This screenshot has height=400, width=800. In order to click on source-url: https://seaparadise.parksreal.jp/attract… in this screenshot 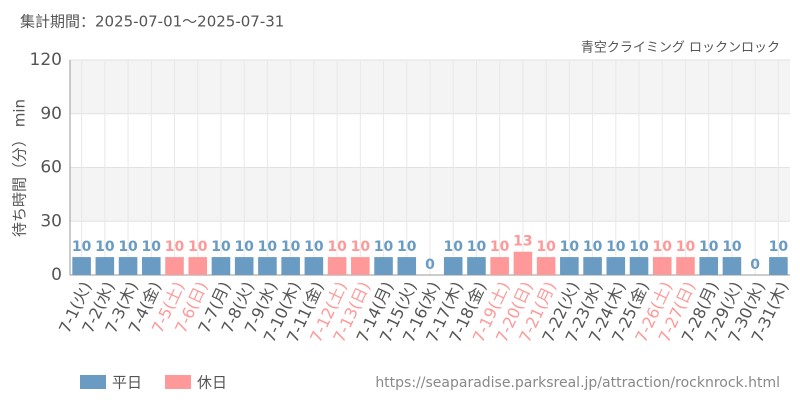, I will do `click(577, 383)`.